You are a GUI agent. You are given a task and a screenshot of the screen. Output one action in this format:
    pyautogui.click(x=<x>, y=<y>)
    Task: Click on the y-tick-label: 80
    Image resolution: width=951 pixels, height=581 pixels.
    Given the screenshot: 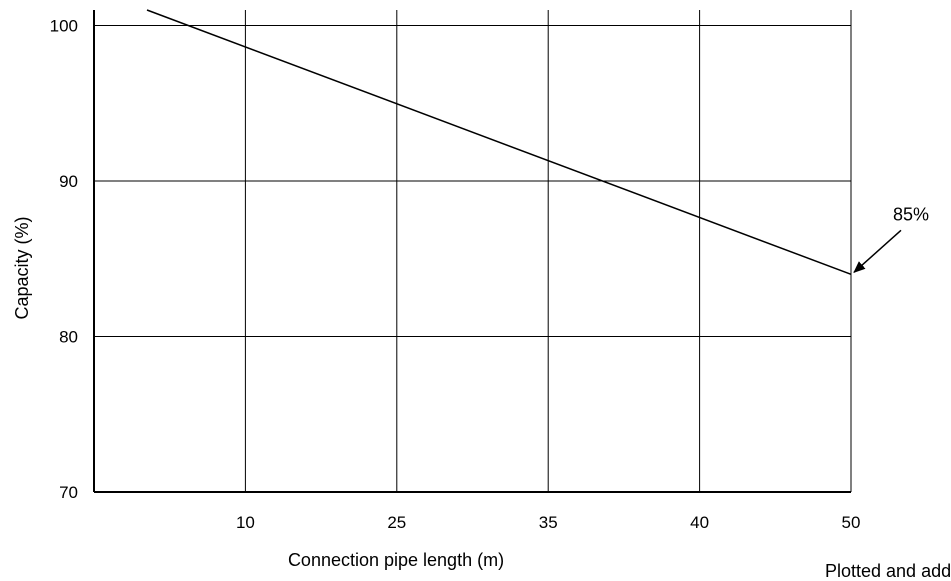 What is the action you would take?
    pyautogui.click(x=68, y=337)
    